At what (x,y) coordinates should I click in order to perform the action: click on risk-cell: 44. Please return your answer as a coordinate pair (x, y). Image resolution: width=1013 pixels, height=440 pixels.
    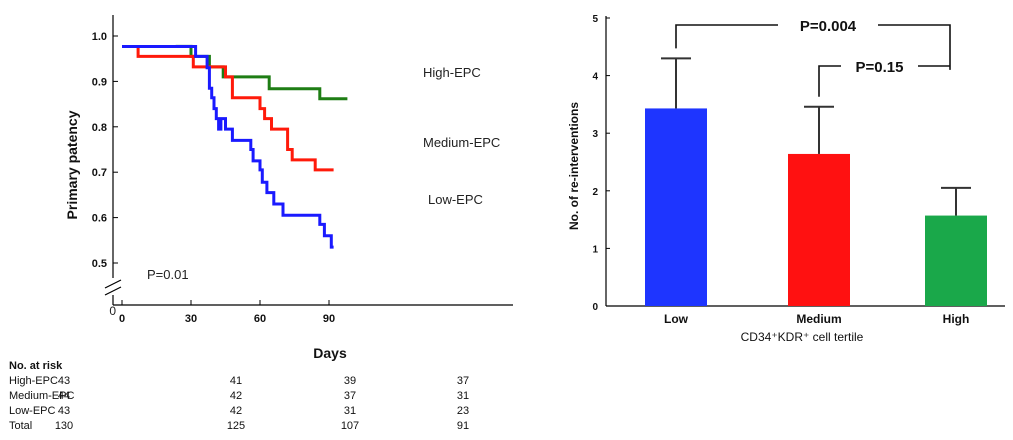
    Looking at the image, I should click on (64, 396).